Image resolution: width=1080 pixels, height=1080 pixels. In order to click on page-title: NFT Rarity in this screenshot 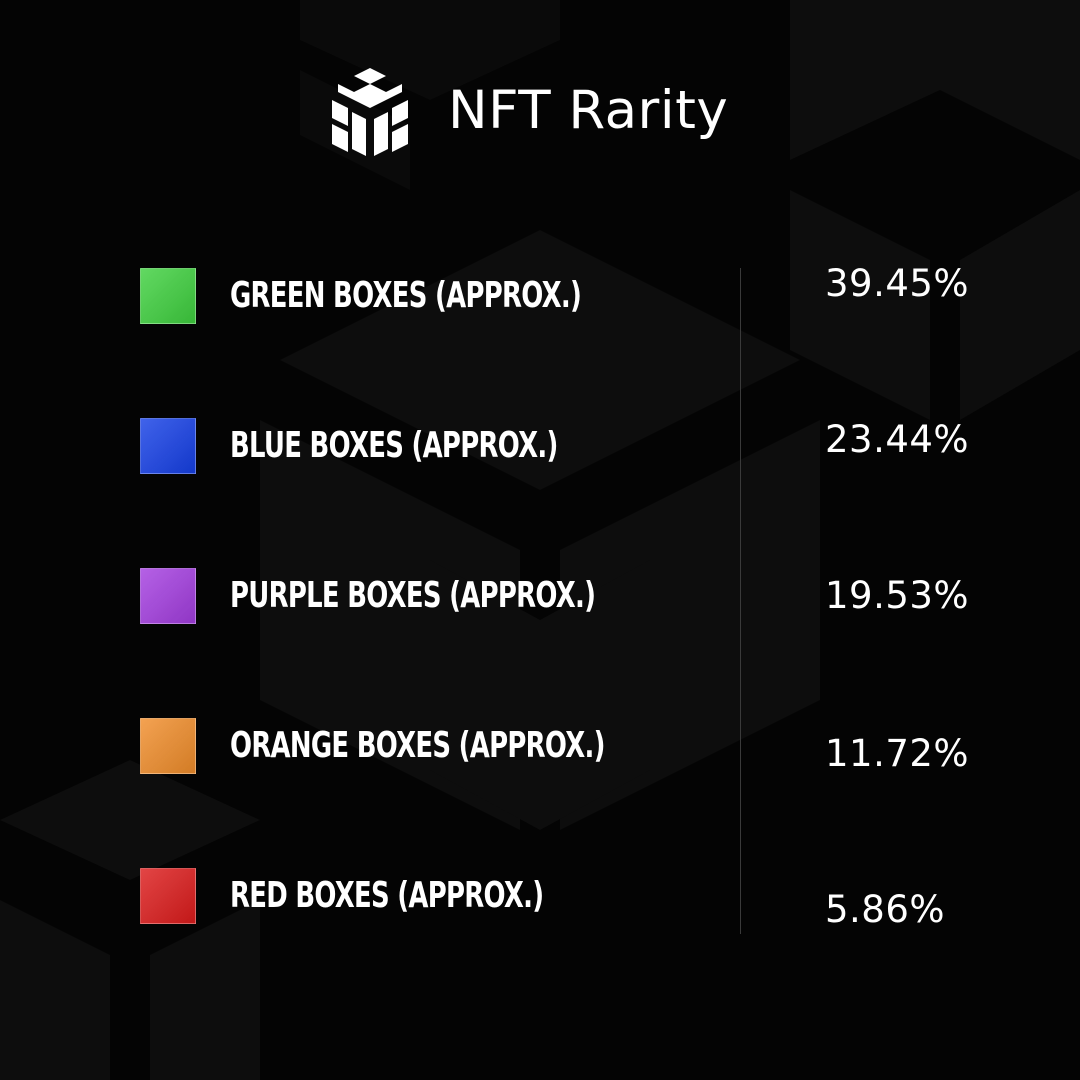, I will do `click(588, 110)`.